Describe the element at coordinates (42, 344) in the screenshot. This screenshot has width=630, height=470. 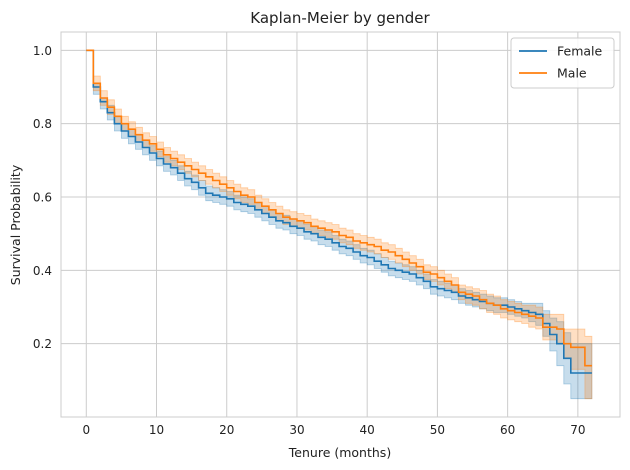
I see `y-tick-label: 0.2` at that location.